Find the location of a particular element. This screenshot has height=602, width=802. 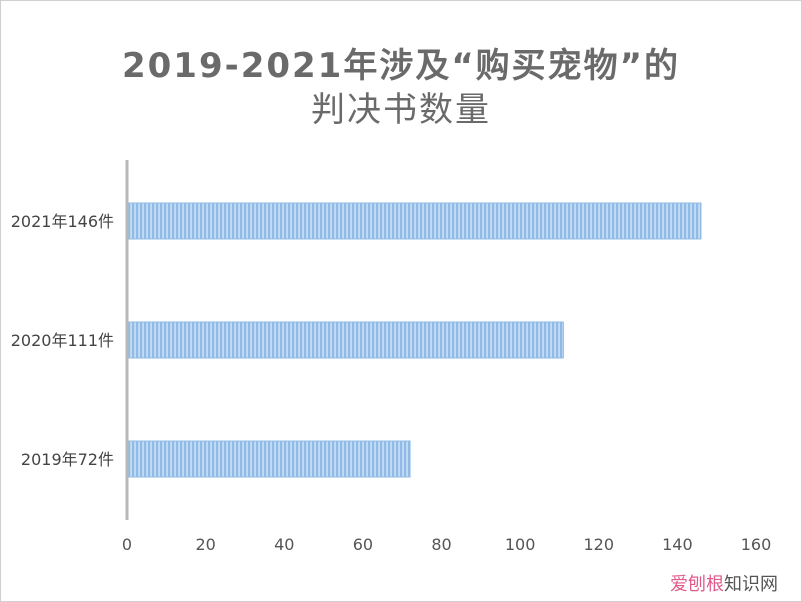

watermark: 爱刨根知识网 is located at coordinates (724, 583).